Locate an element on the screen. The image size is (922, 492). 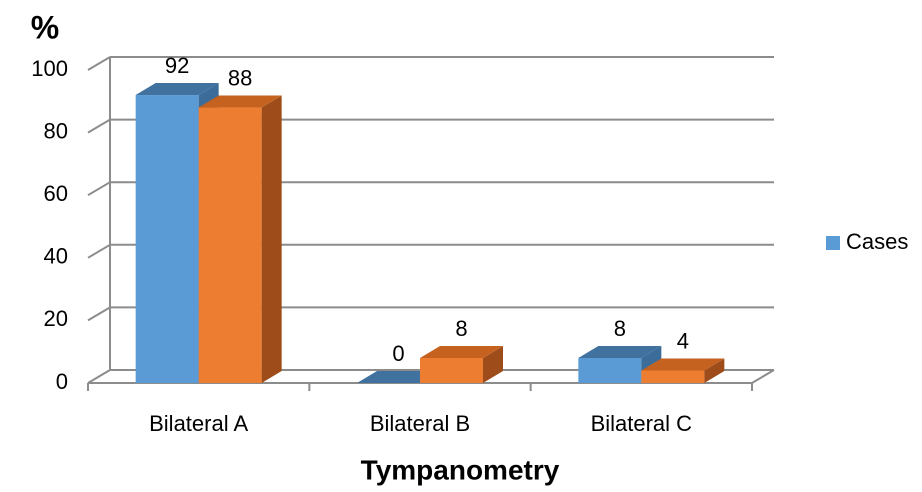
y-axis-title: % is located at coordinates (45, 27).